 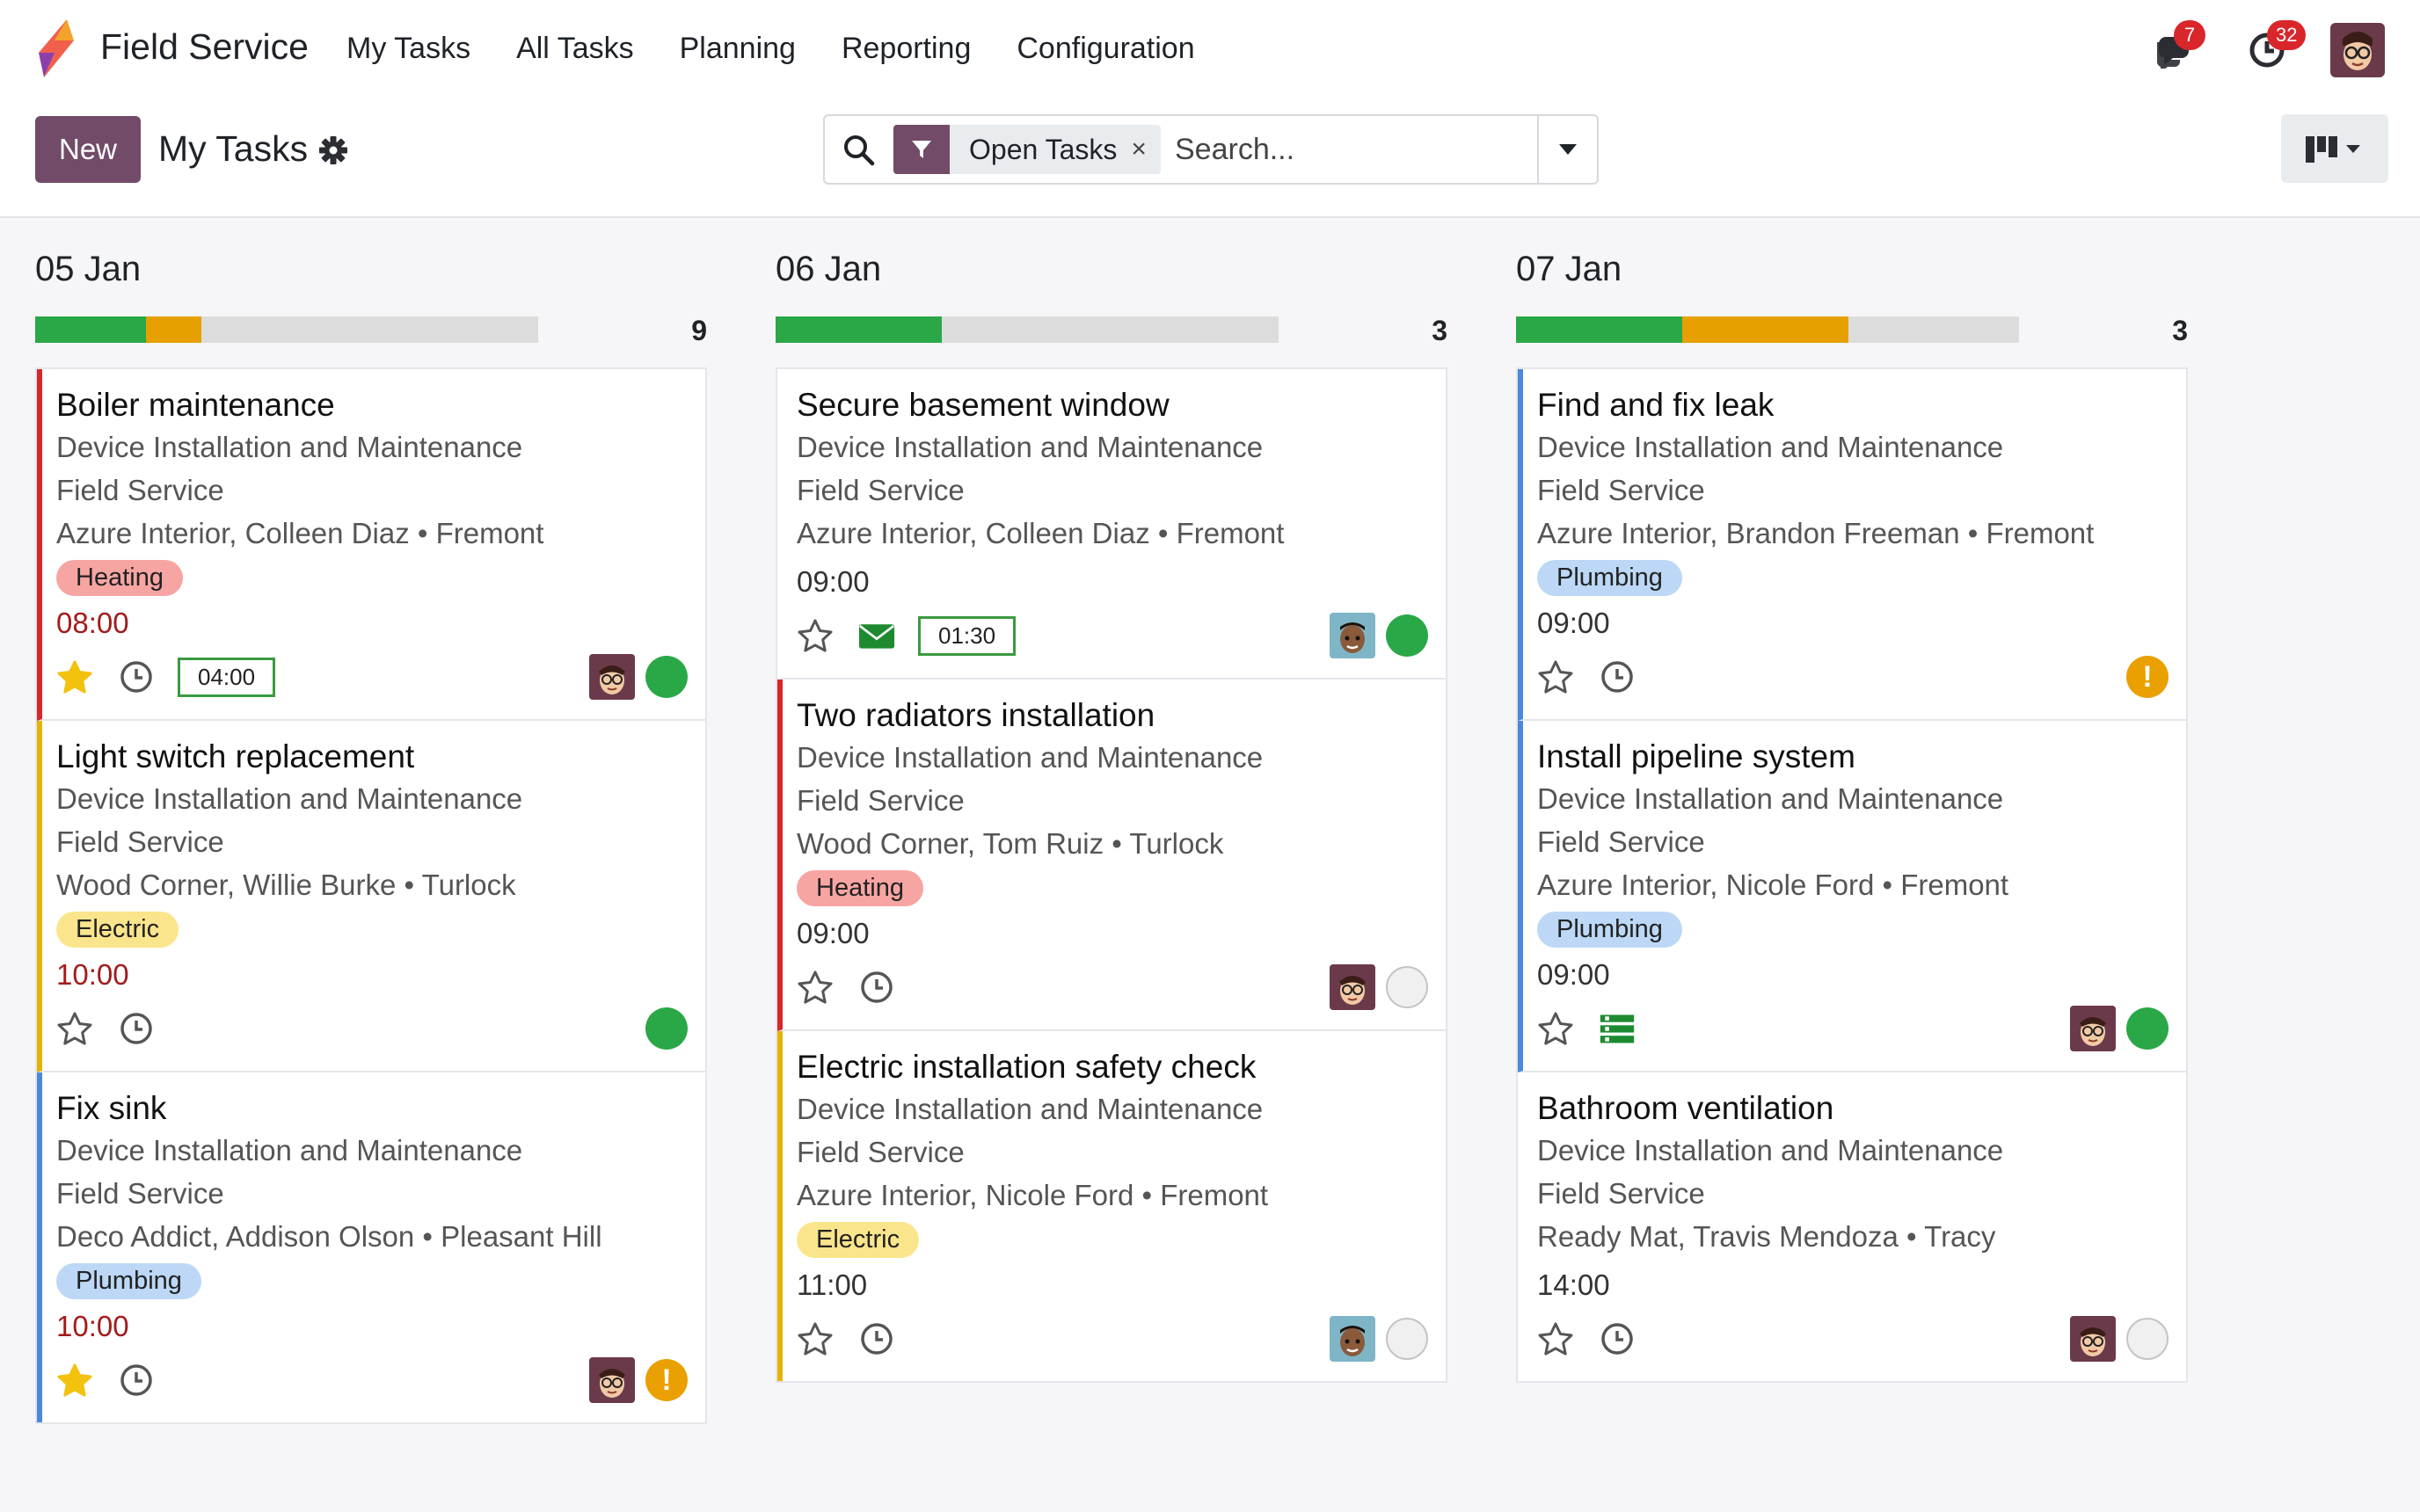 I want to click on task-customer: Azure Interior, Nicole Ford • Fremont, so click(x=1773, y=885).